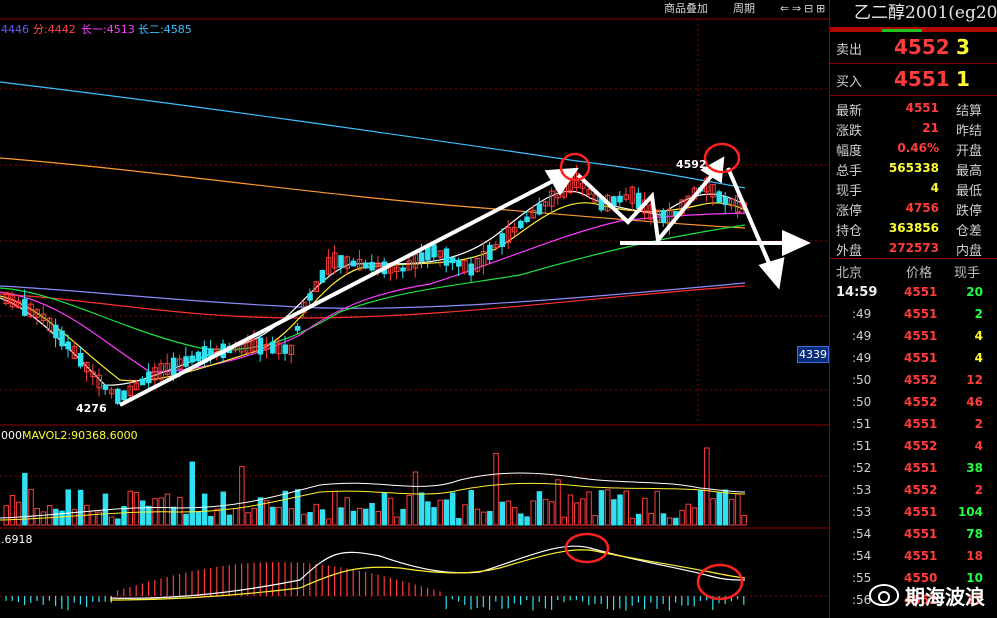 The height and width of the screenshot is (618, 997). Describe the element at coordinates (978, 424) in the screenshot. I see `tick-volume: 2` at that location.